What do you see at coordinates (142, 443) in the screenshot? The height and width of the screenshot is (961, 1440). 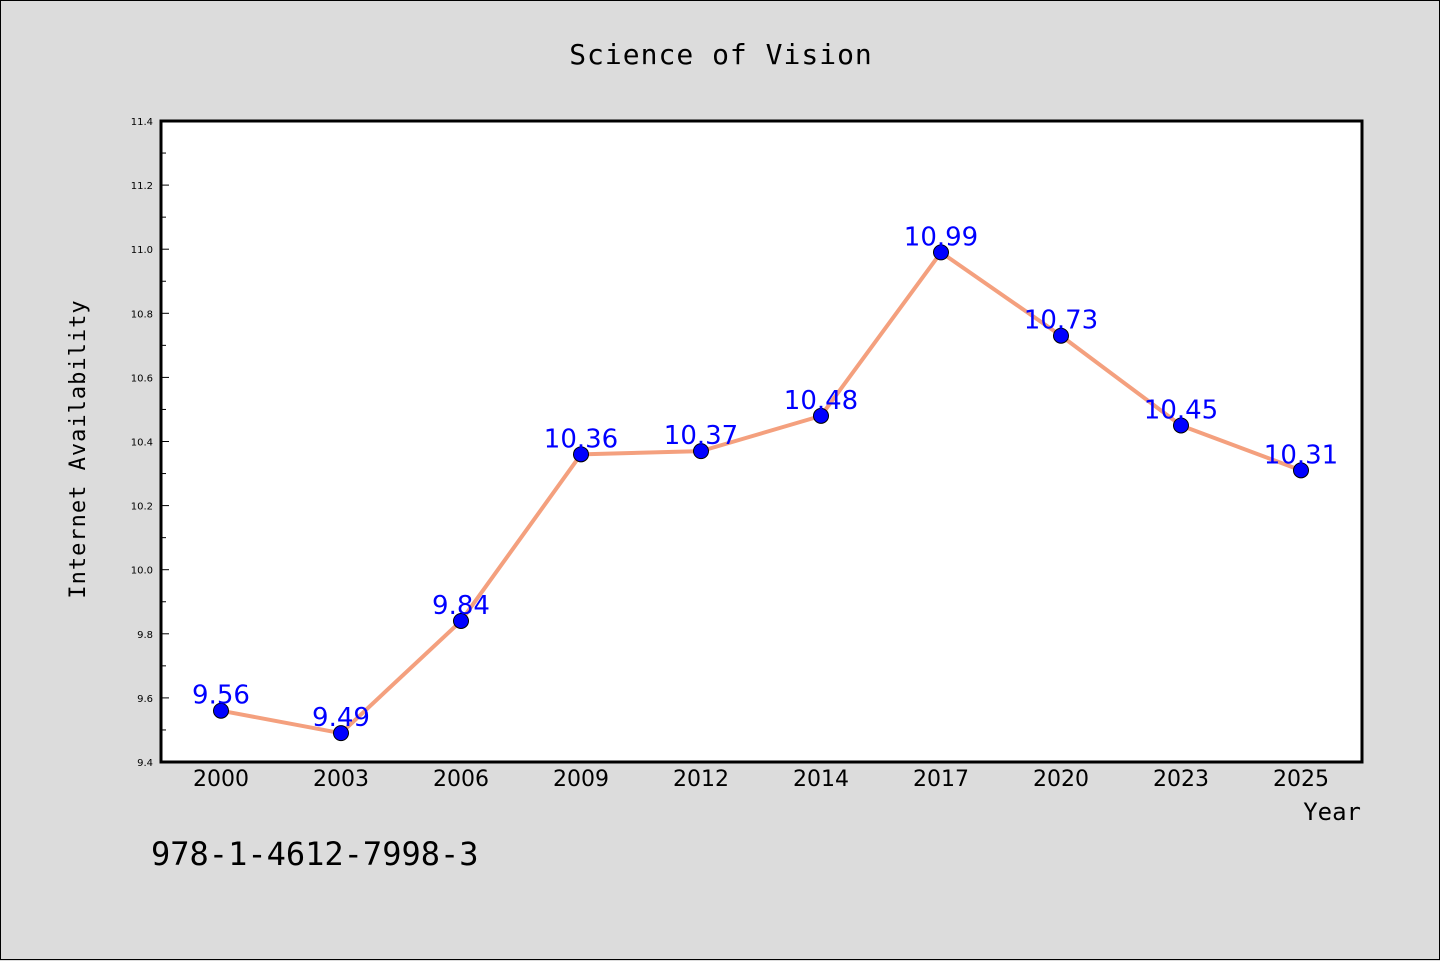 I see `y-tick-label: 10.4` at bounding box center [142, 443].